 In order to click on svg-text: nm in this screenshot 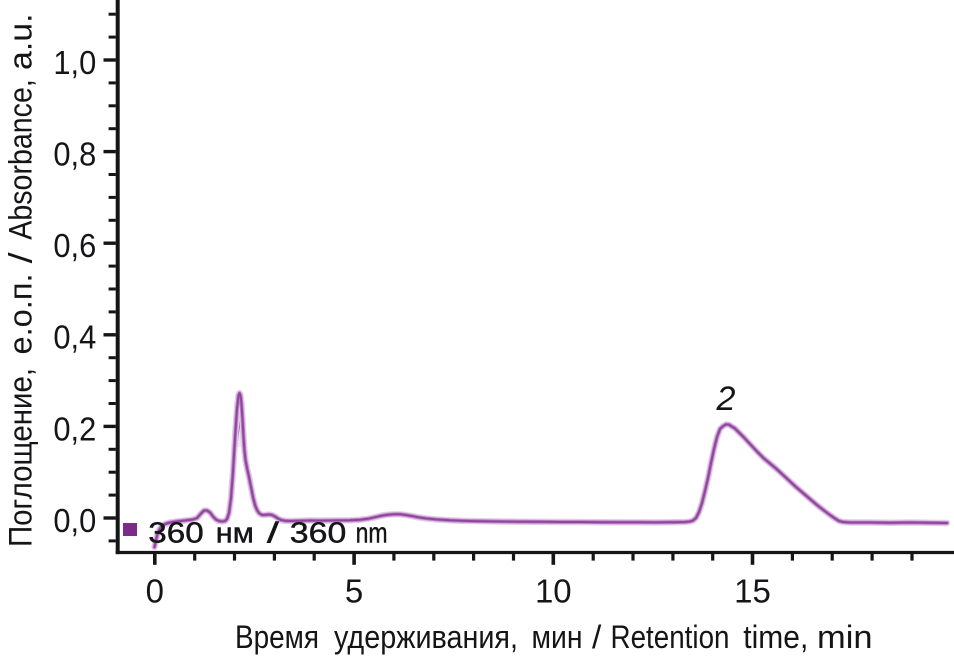, I will do `click(372, 533)`.